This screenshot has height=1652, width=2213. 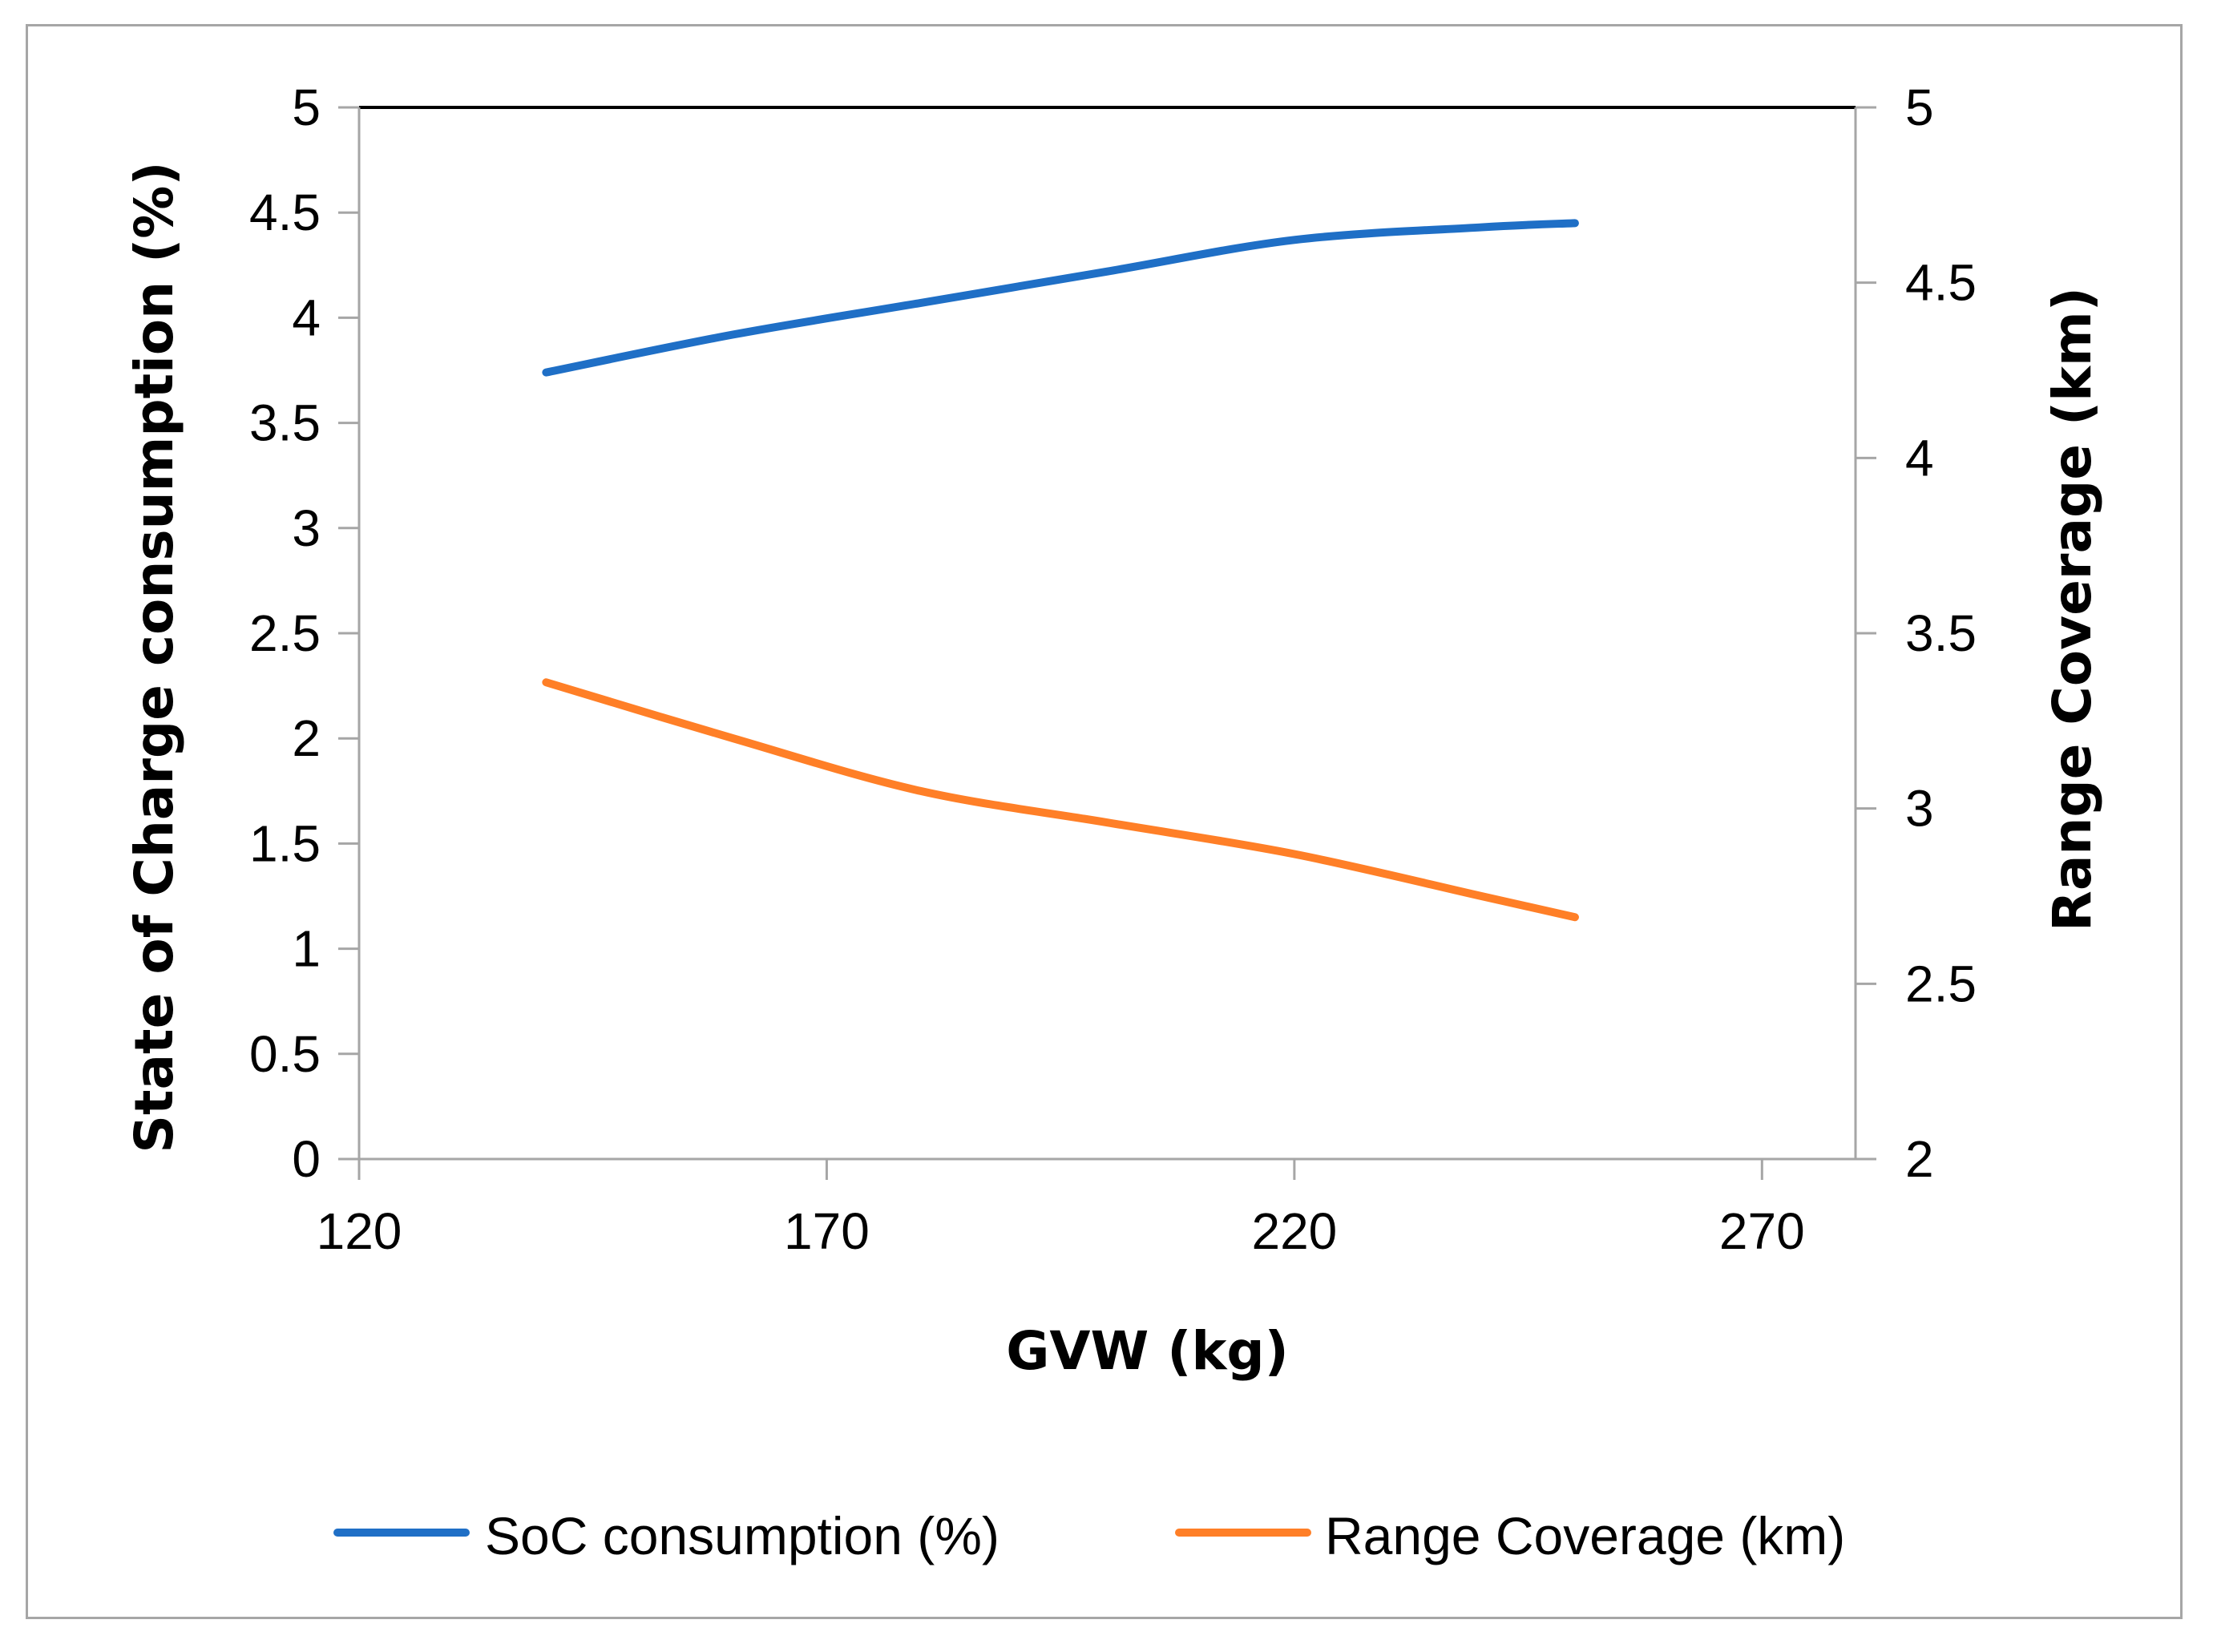 What do you see at coordinates (285, 843) in the screenshot?
I see `y-tick-label: 1.5` at bounding box center [285, 843].